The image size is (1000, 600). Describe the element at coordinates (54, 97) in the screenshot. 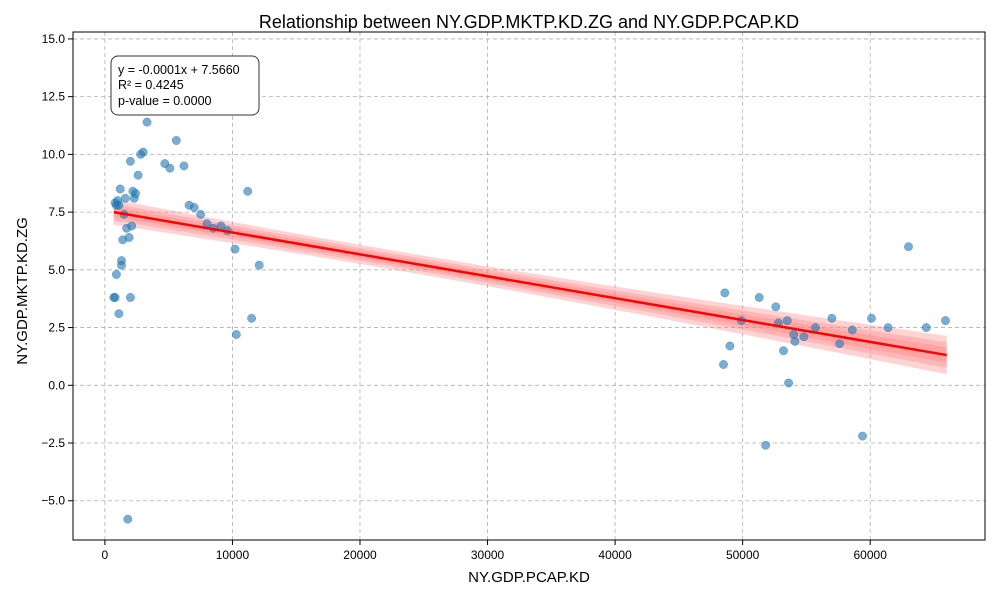

I see `y-tick-label: 12.5` at that location.